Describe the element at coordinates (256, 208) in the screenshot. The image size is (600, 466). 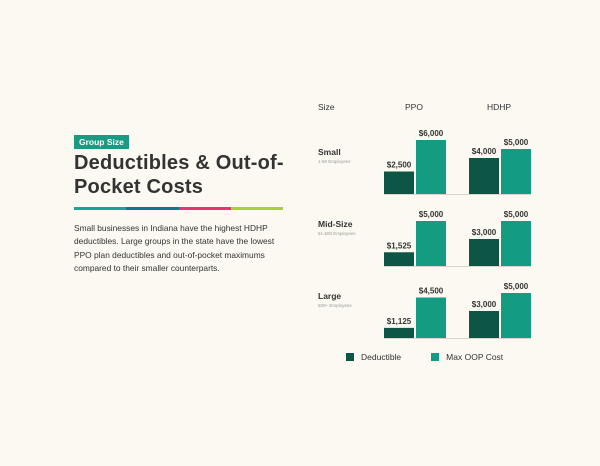
I see `rule-segment-lime` at that location.